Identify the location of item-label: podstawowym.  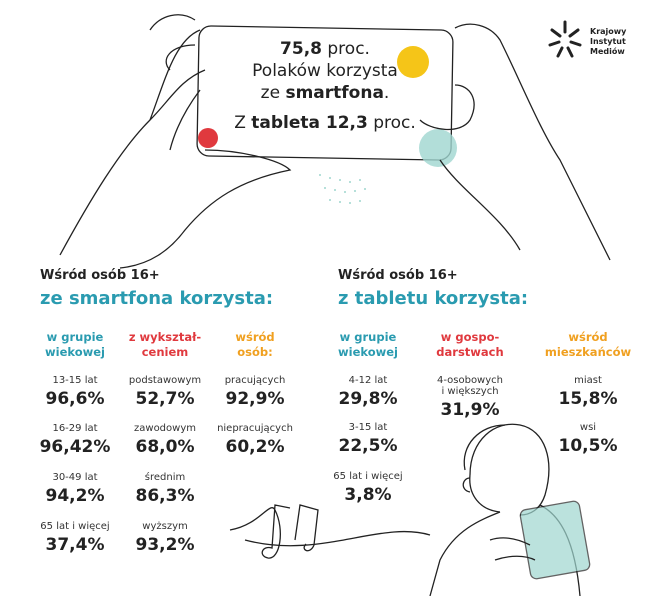
(165, 380).